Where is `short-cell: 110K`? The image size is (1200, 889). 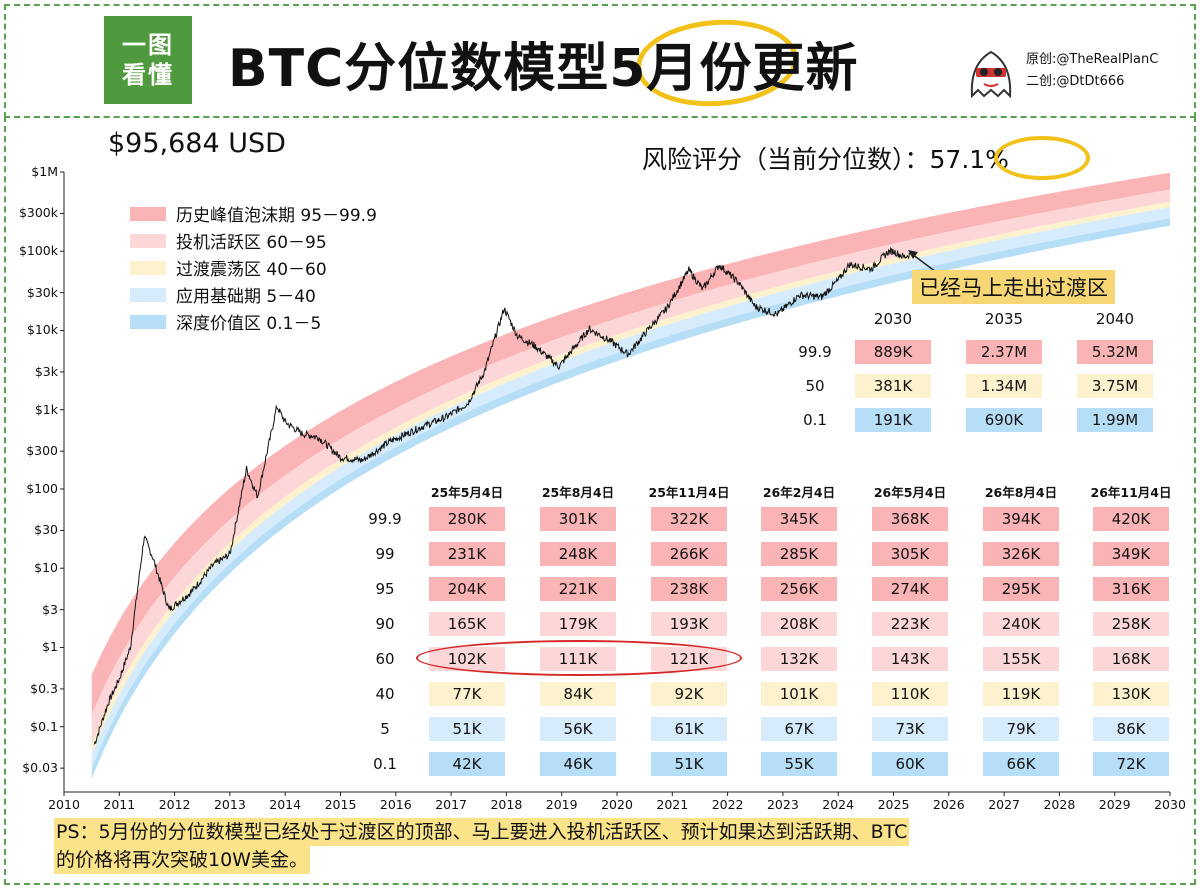
short-cell: 110K is located at coordinates (910, 694).